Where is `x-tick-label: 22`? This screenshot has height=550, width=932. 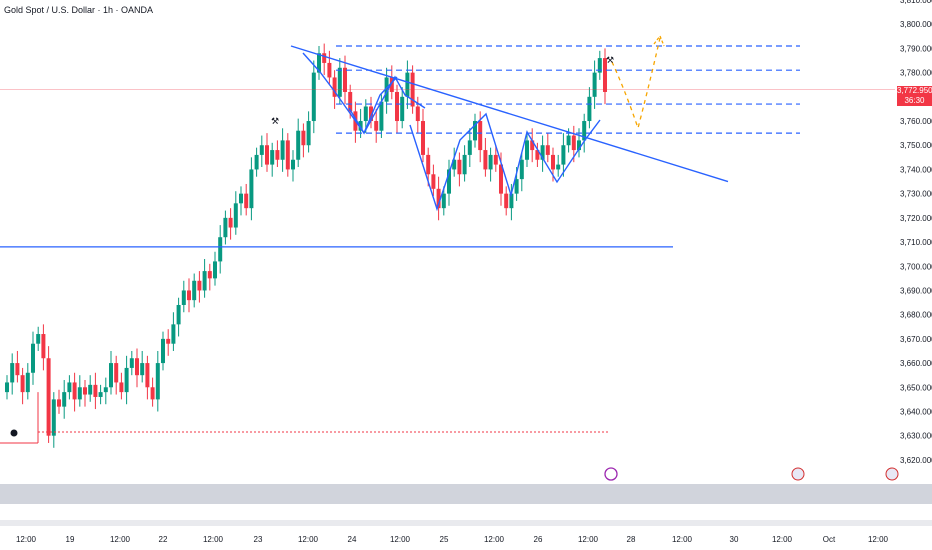 x-tick-label: 22 is located at coordinates (163, 539).